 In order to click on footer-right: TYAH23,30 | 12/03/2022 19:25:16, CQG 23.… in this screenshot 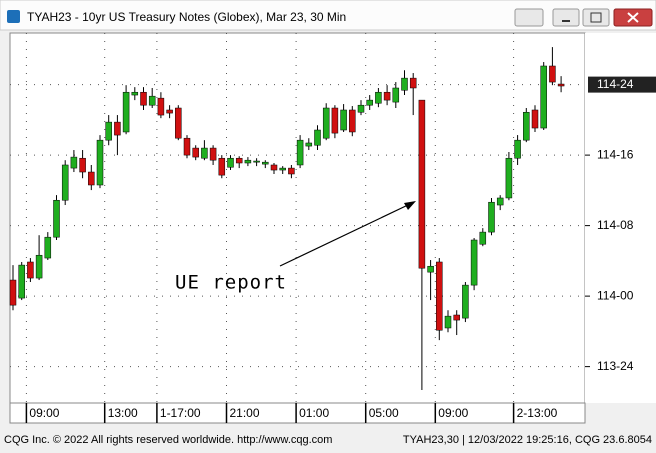, I will do `click(527, 440)`.